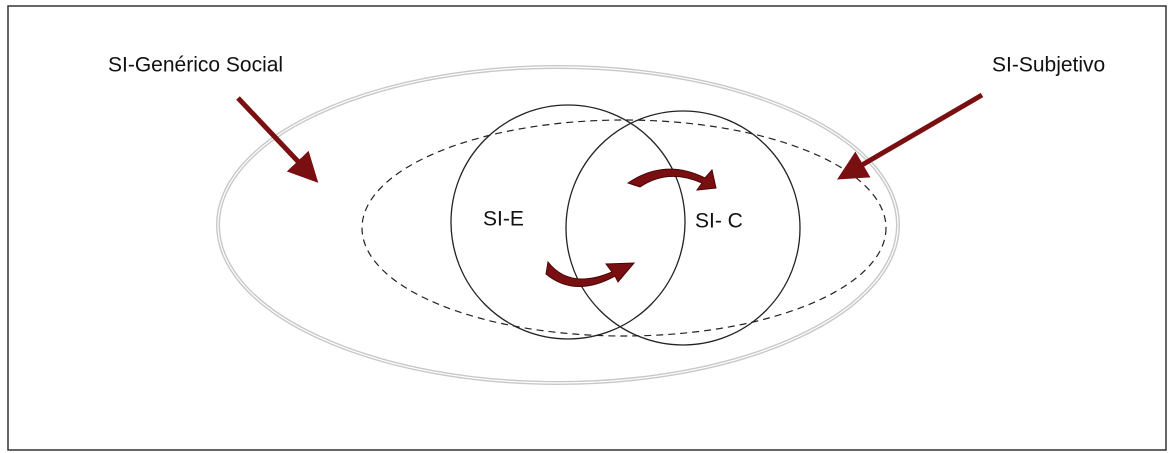  I want to click on arrow-subjective, so click(910, 136).